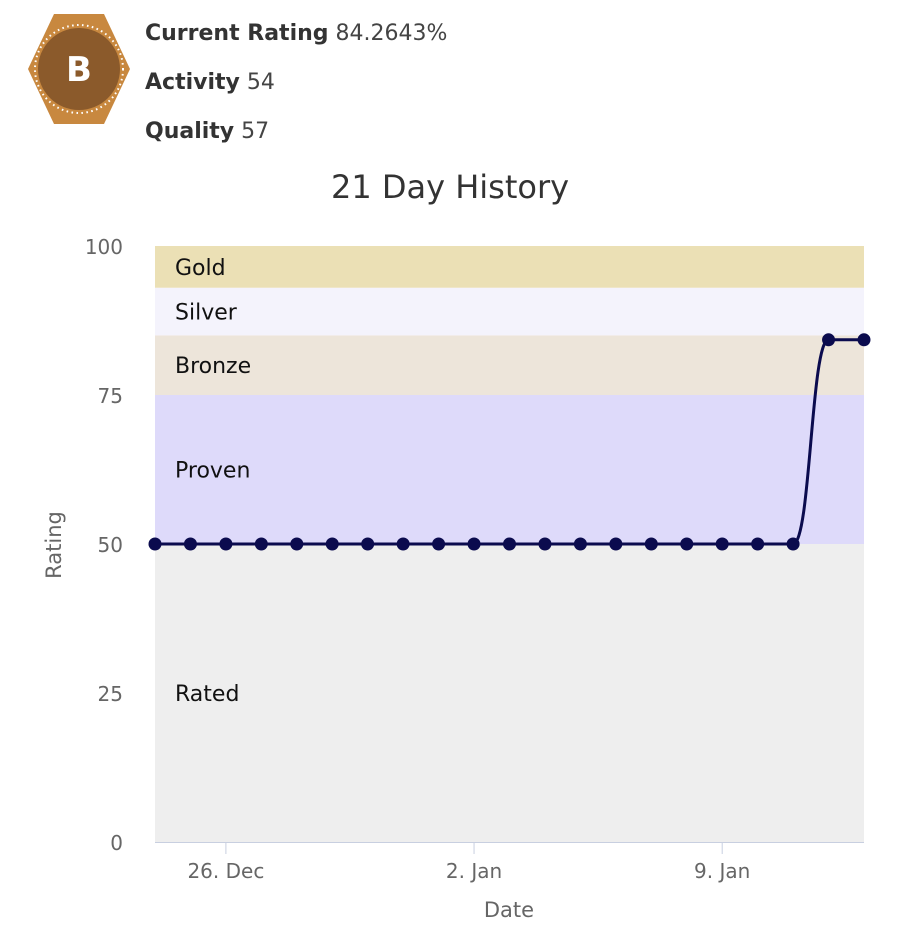 Image resolution: width=906 pixels, height=944 pixels. Describe the element at coordinates (296, 131) in the screenshot. I see `quality-row: Quality 57` at that location.